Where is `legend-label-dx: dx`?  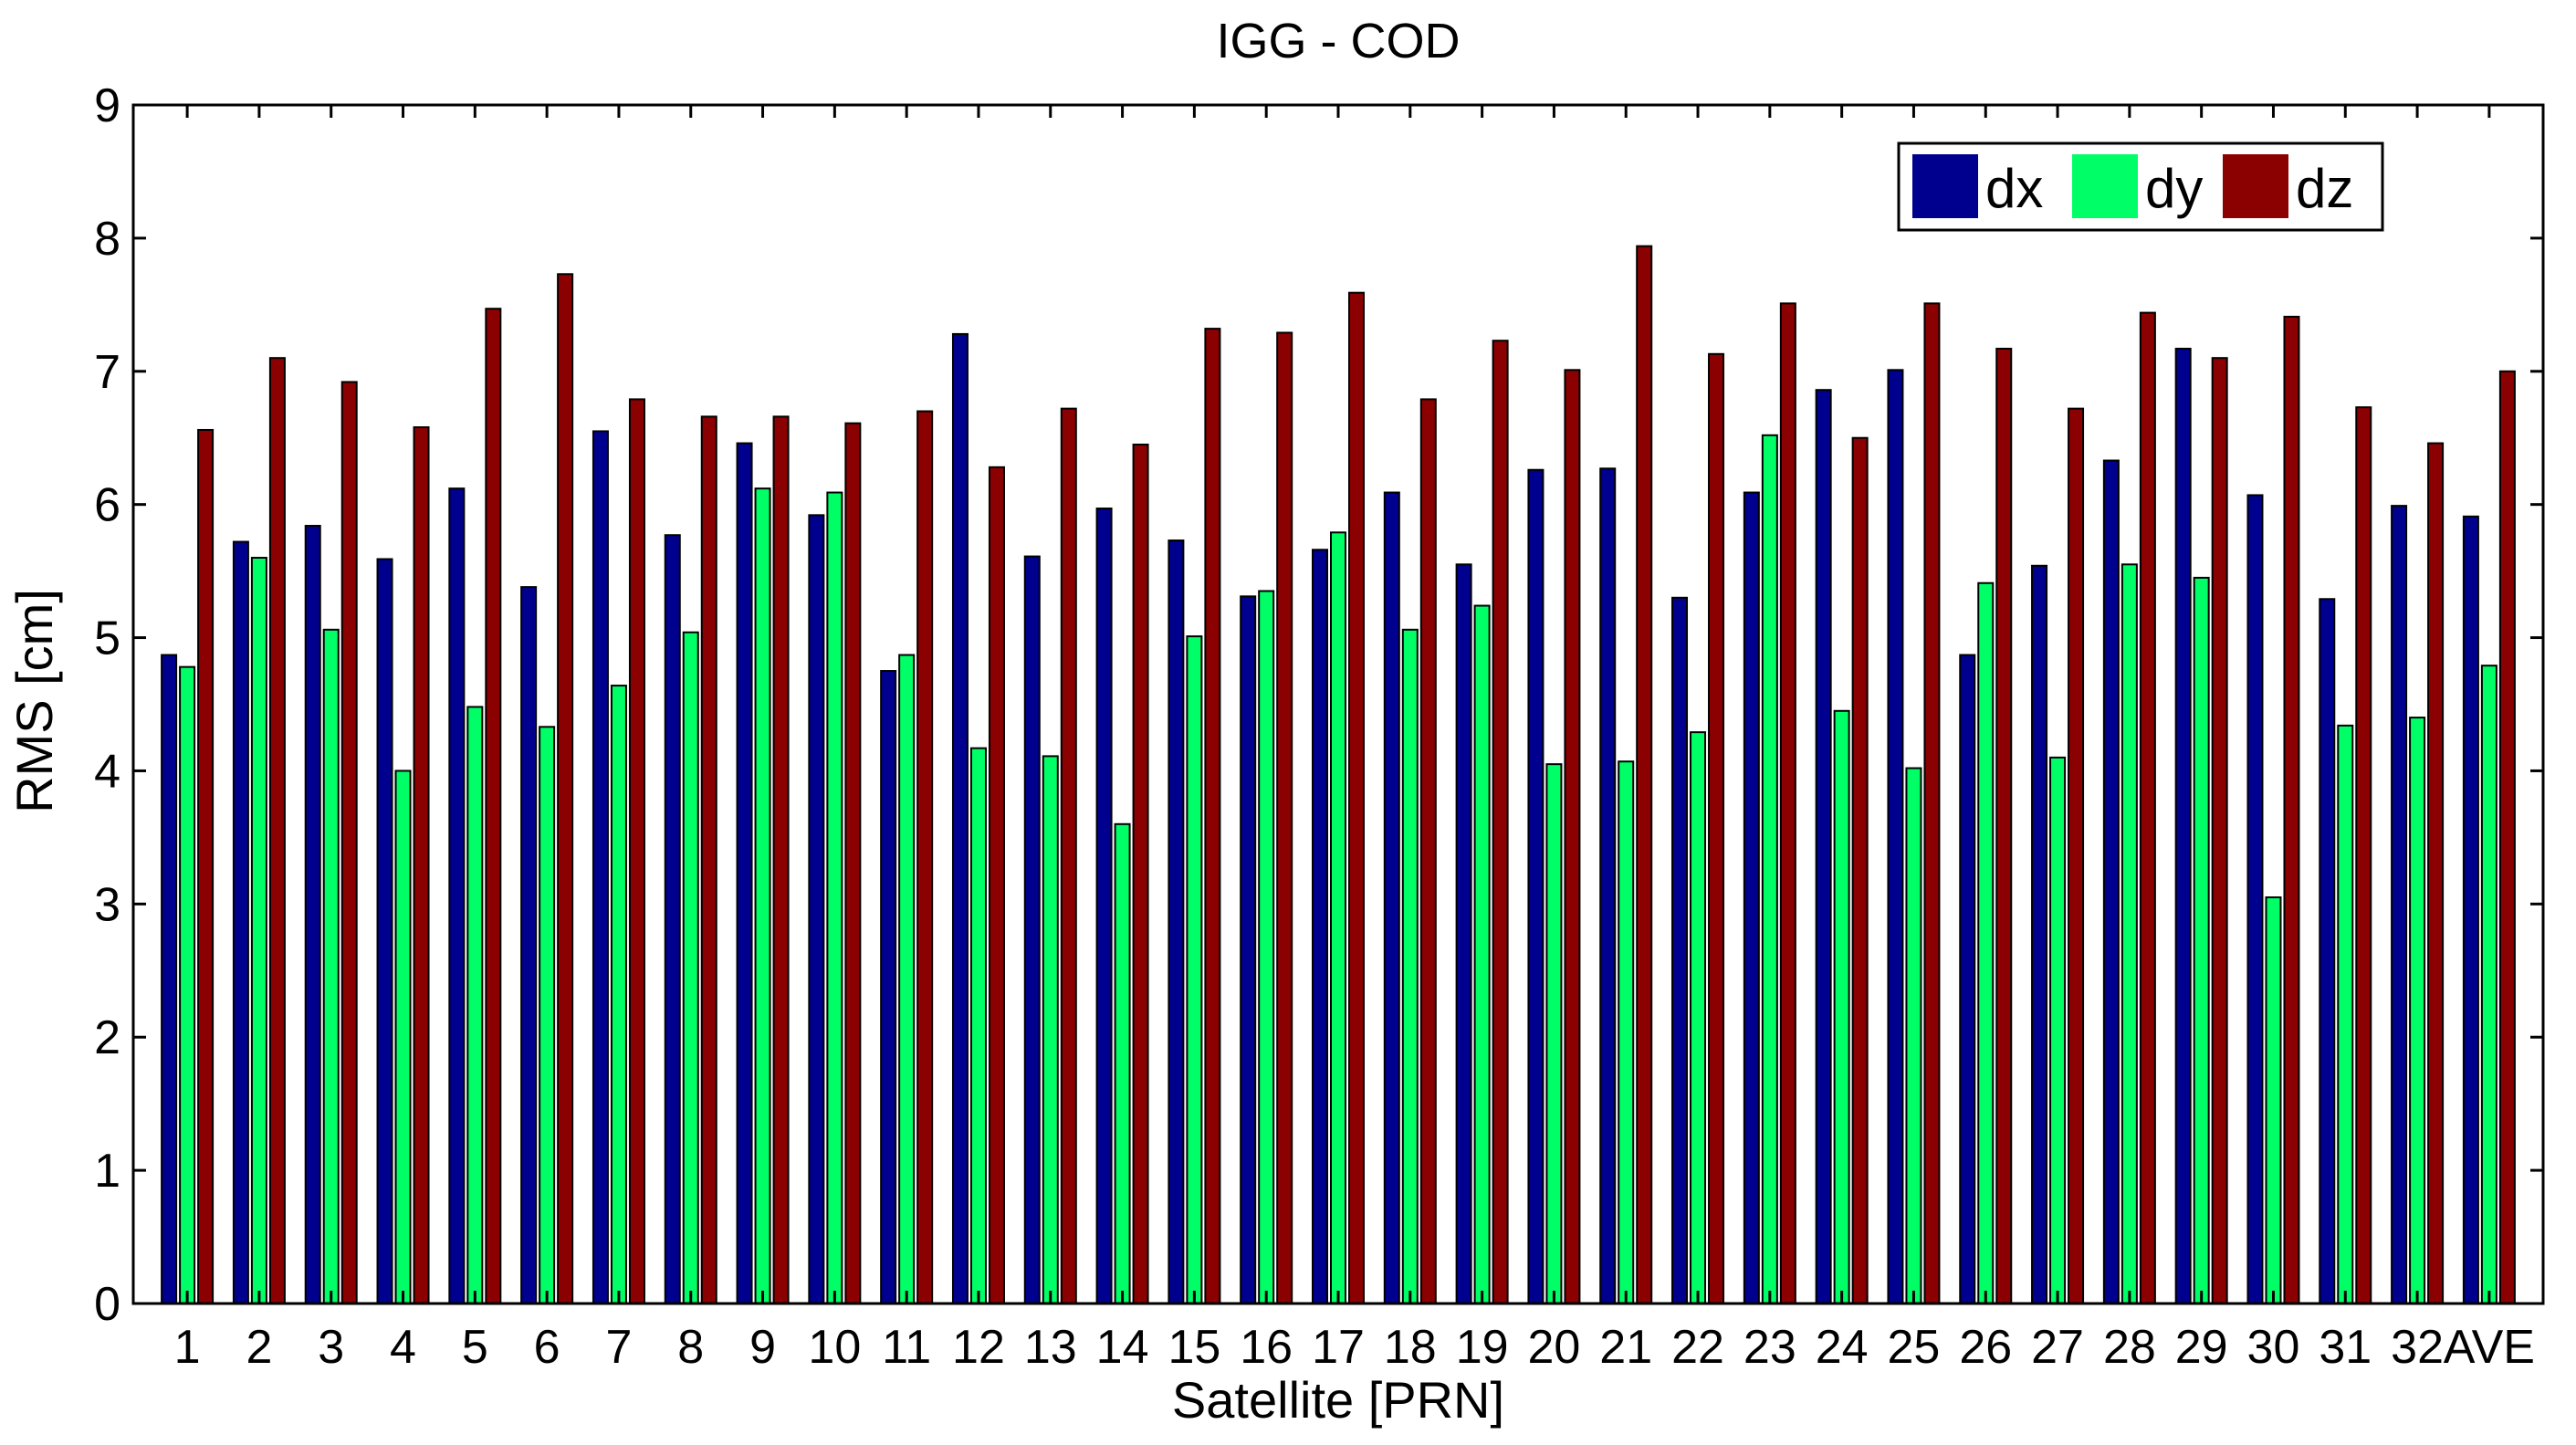 legend-label-dx: dx is located at coordinates (2014, 188).